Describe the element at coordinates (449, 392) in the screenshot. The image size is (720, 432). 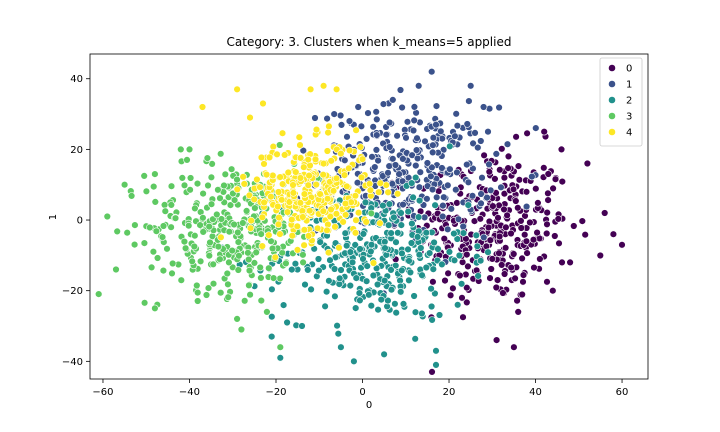
I see `x-tick-label: 20` at that location.